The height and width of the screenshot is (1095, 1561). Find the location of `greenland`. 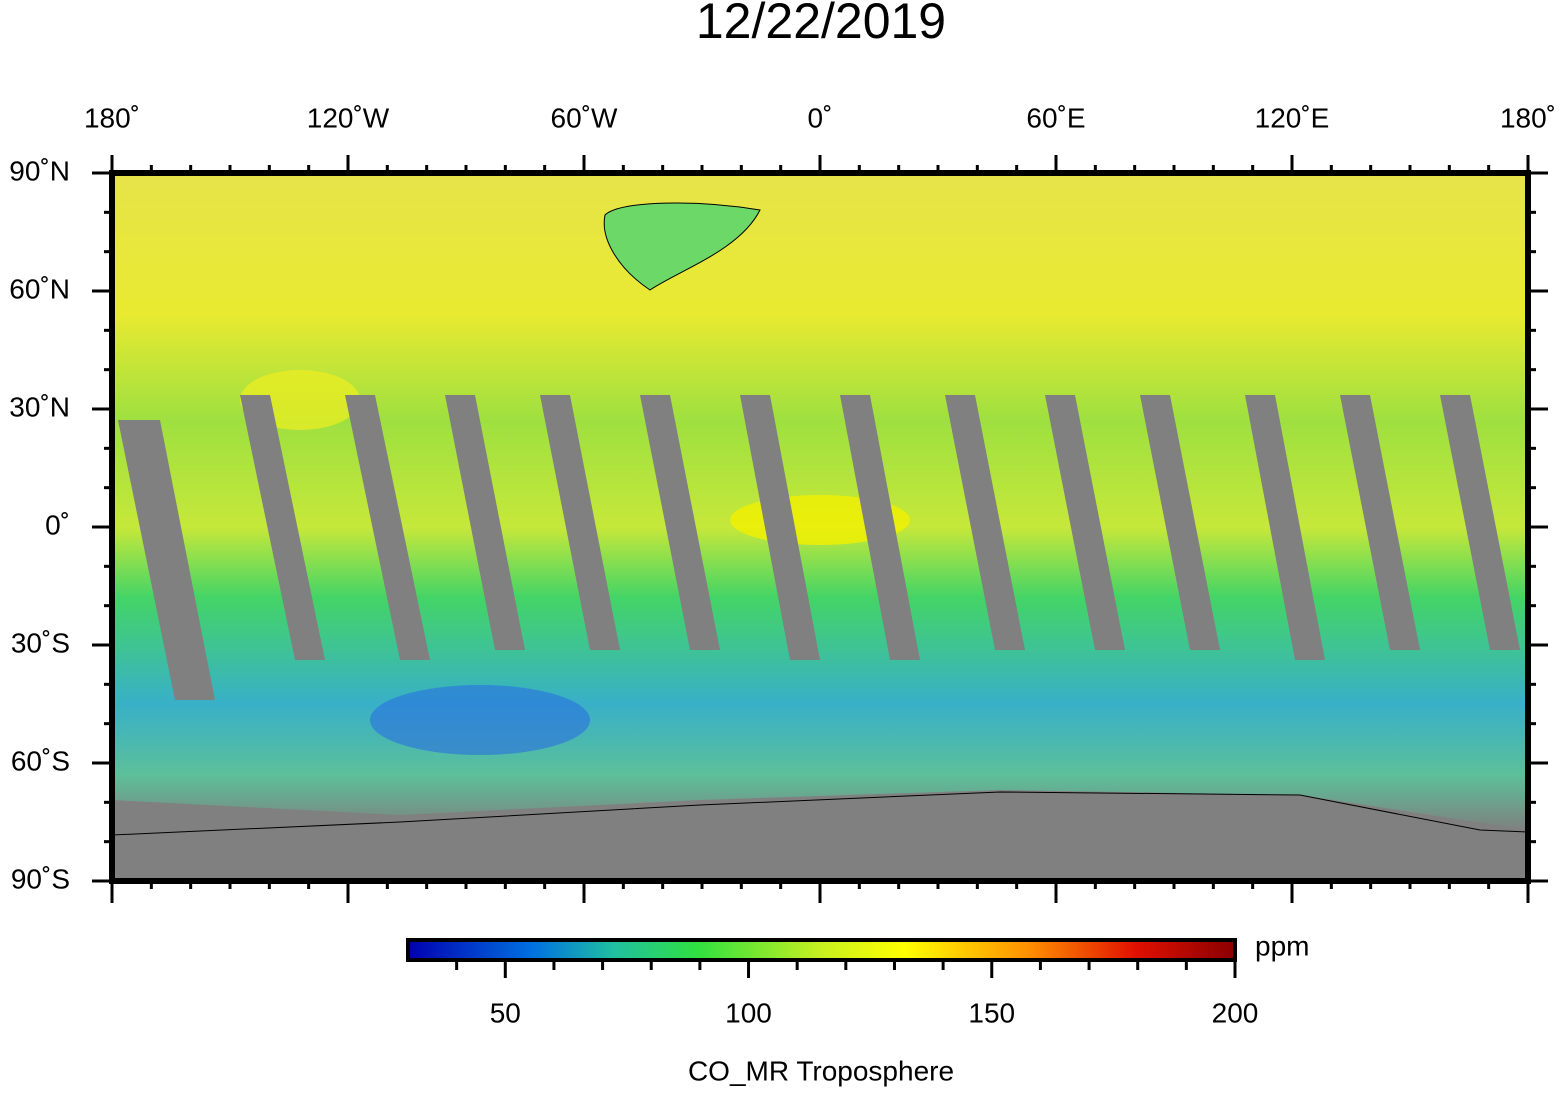

greenland is located at coordinates (682, 246).